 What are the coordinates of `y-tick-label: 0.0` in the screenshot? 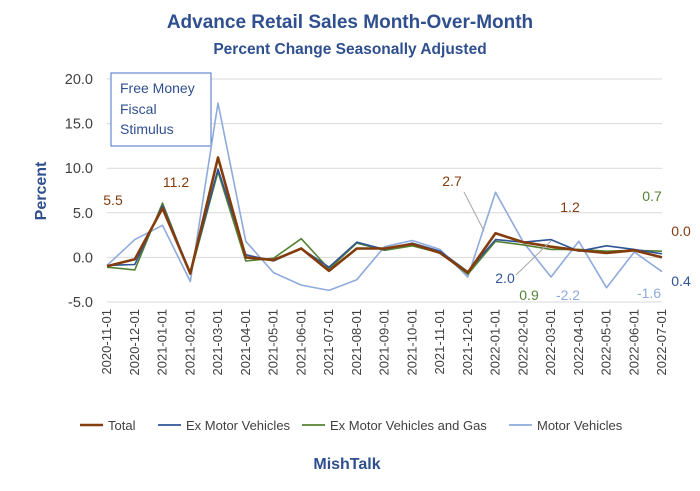 It's located at (83, 258).